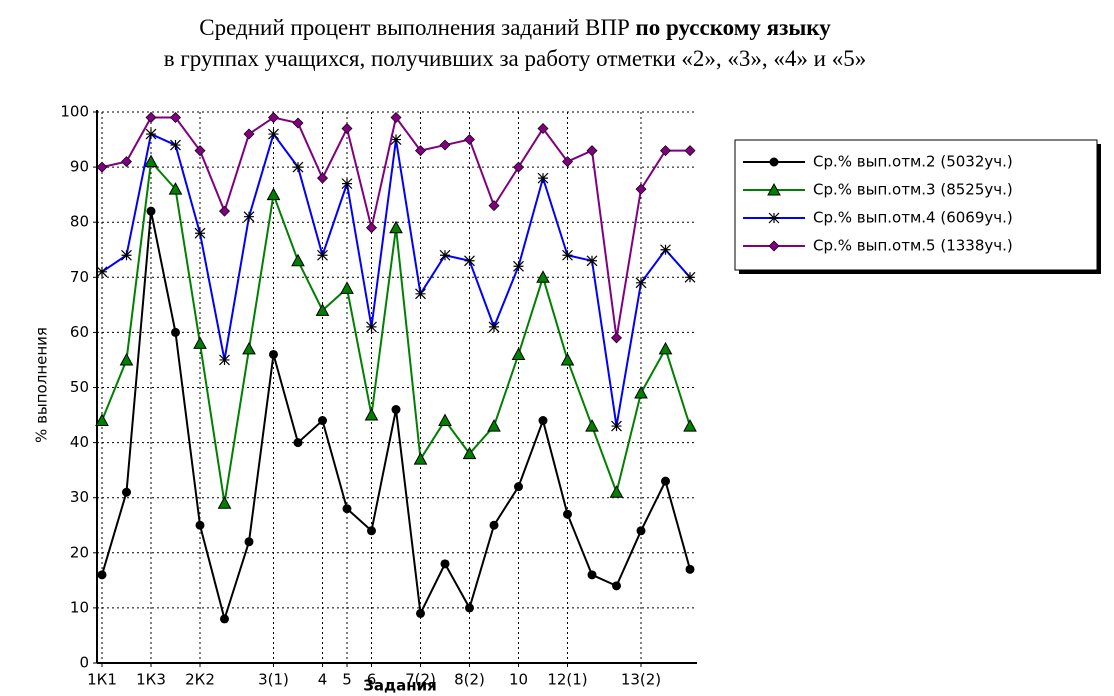 The height and width of the screenshot is (696, 1114). What do you see at coordinates (79, 607) in the screenshot?
I see `y-tick-label: 10` at bounding box center [79, 607].